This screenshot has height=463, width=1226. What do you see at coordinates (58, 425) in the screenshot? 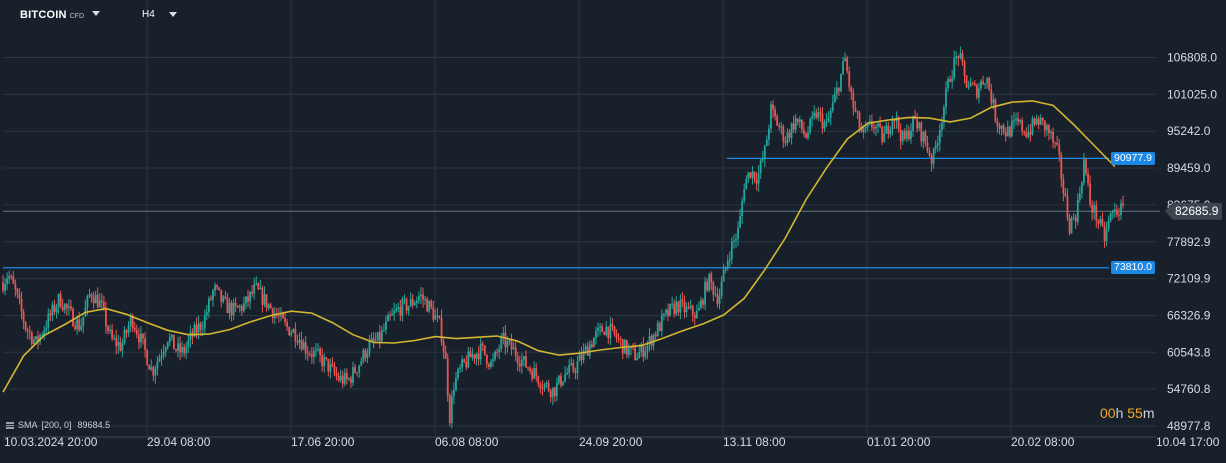
I see `indicator-legend: SMA [200, 0] 89684.5` at bounding box center [58, 425].